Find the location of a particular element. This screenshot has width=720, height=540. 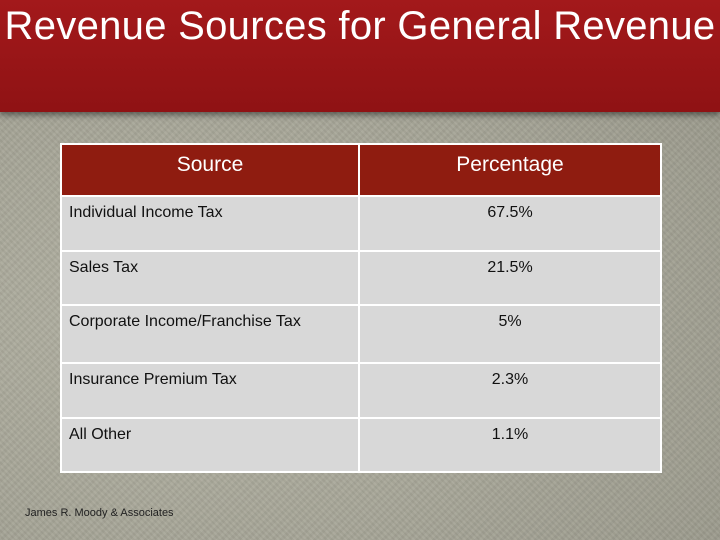

percentage-cell: 67.5% is located at coordinates (510, 223).